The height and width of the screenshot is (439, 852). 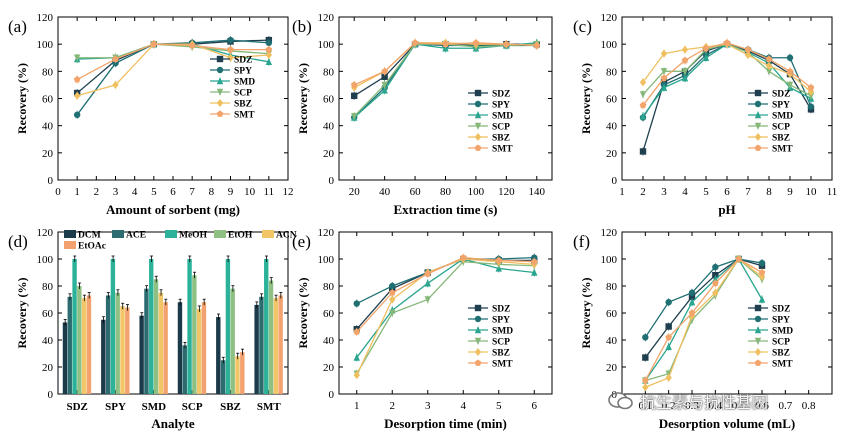 I want to click on y-tick-label-a: 20, so click(x=48, y=154).